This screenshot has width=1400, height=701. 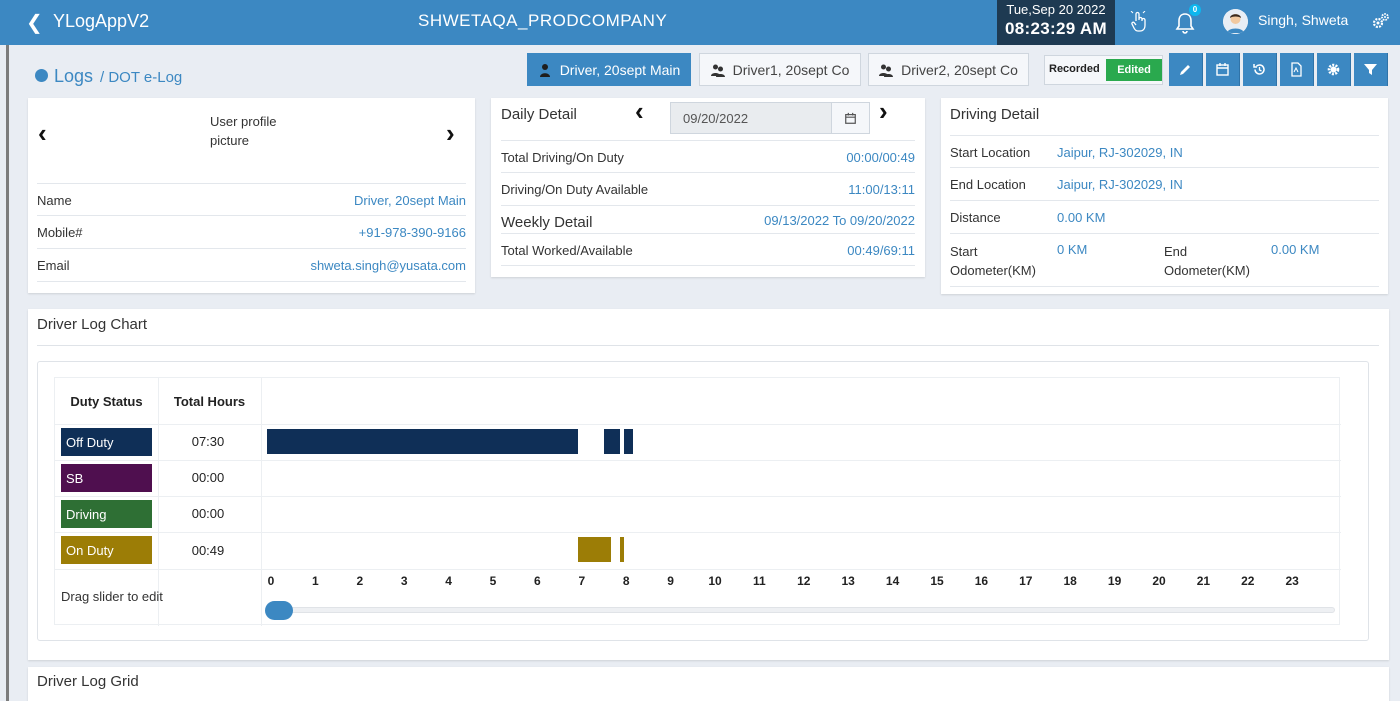 I want to click on driver-log-grid-title: Driver Log Grid, so click(x=88, y=681).